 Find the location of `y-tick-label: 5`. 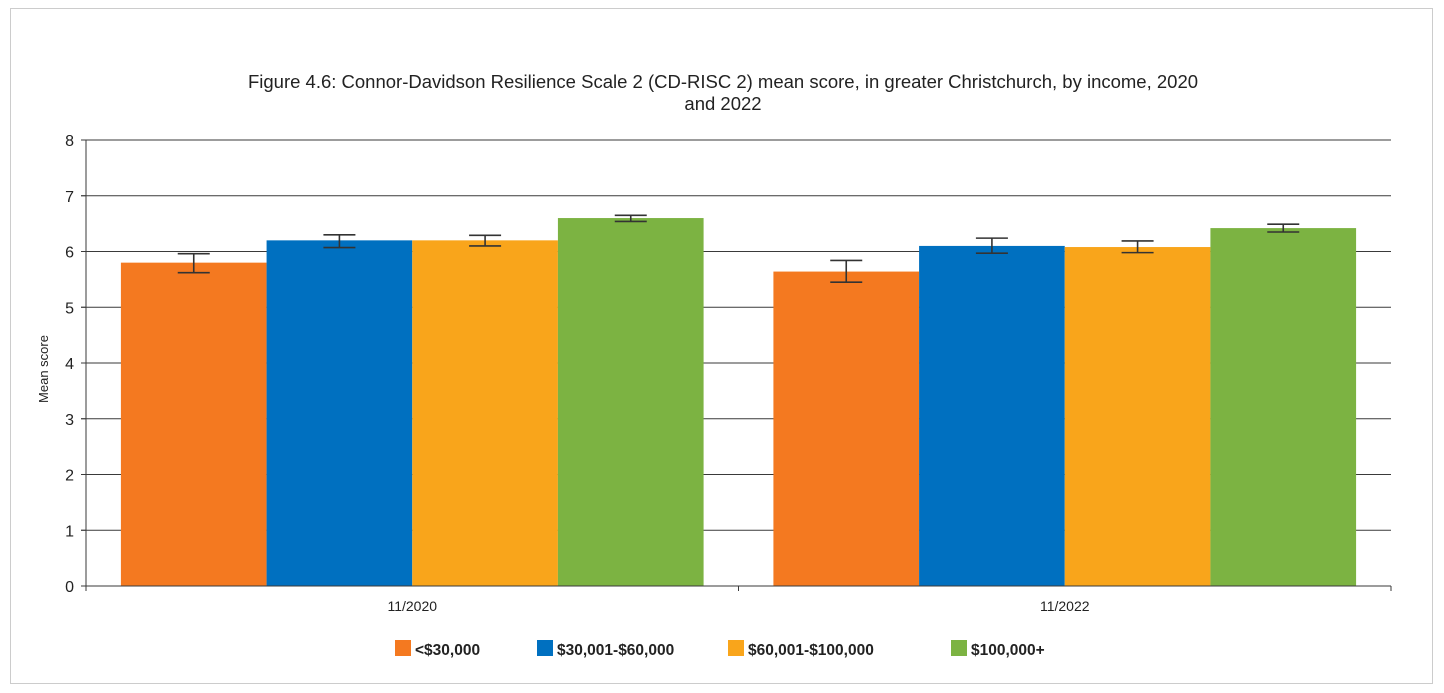

y-tick-label: 5 is located at coordinates (69, 308).